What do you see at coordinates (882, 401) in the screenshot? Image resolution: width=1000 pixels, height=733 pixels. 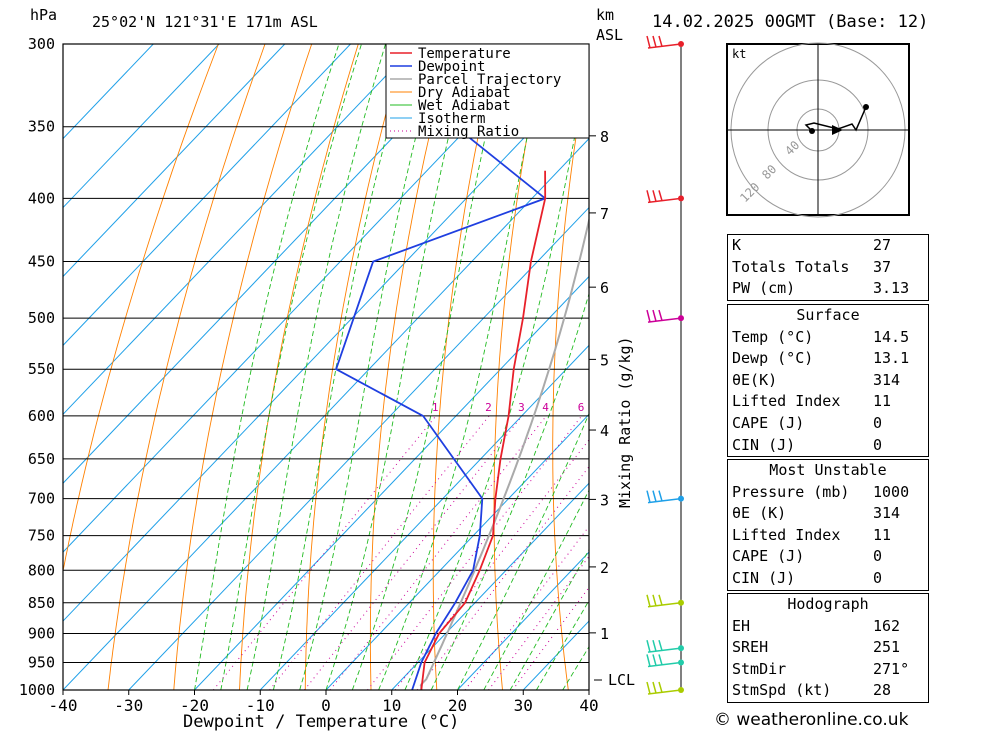 I see `index-value: 11` at bounding box center [882, 401].